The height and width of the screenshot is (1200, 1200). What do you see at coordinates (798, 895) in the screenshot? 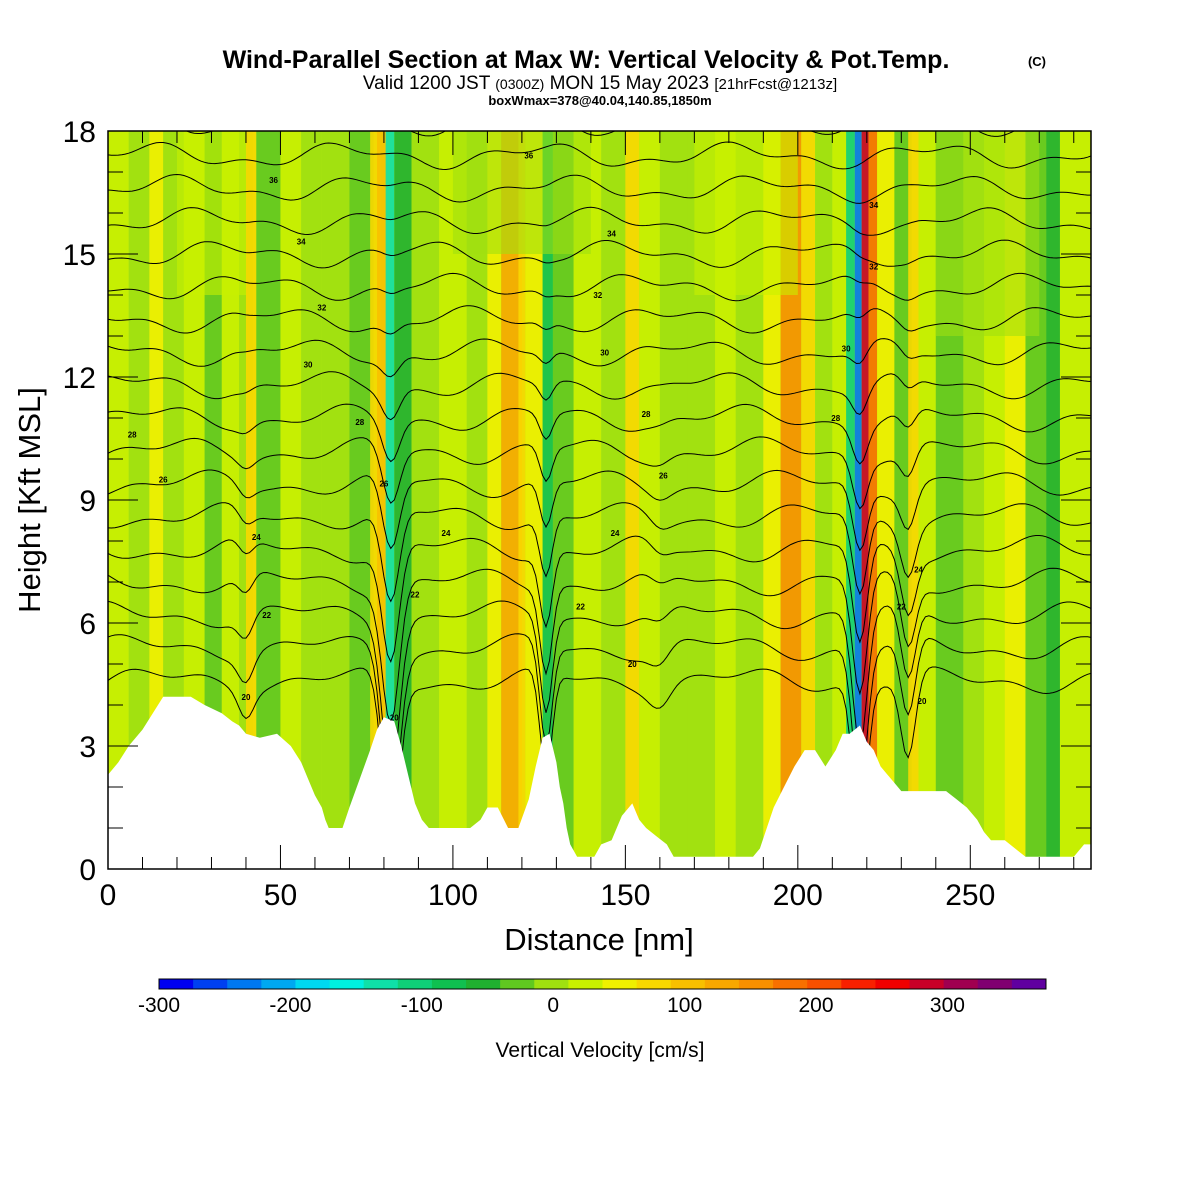
I see `x-tick-label: 200` at bounding box center [798, 895].